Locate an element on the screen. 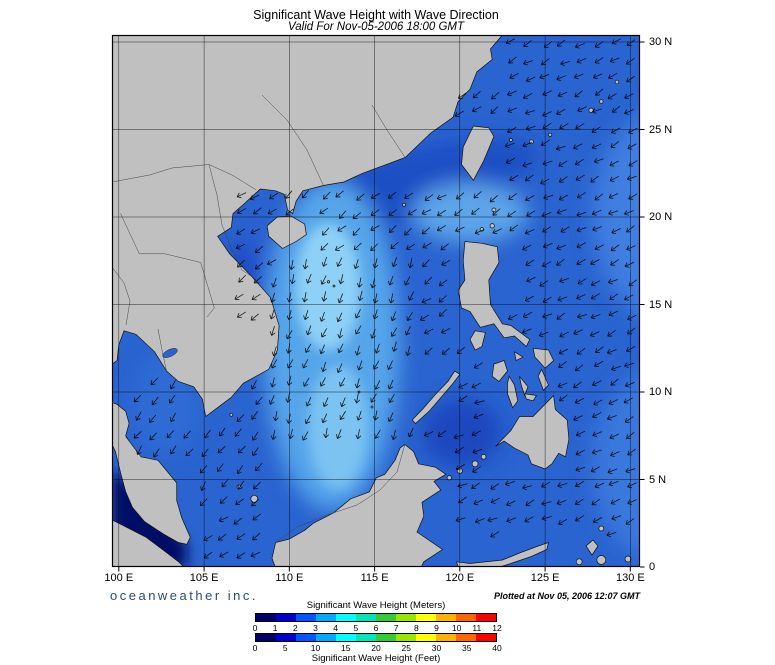 The width and height of the screenshot is (775, 665). island-borneo is located at coordinates (359, 505).